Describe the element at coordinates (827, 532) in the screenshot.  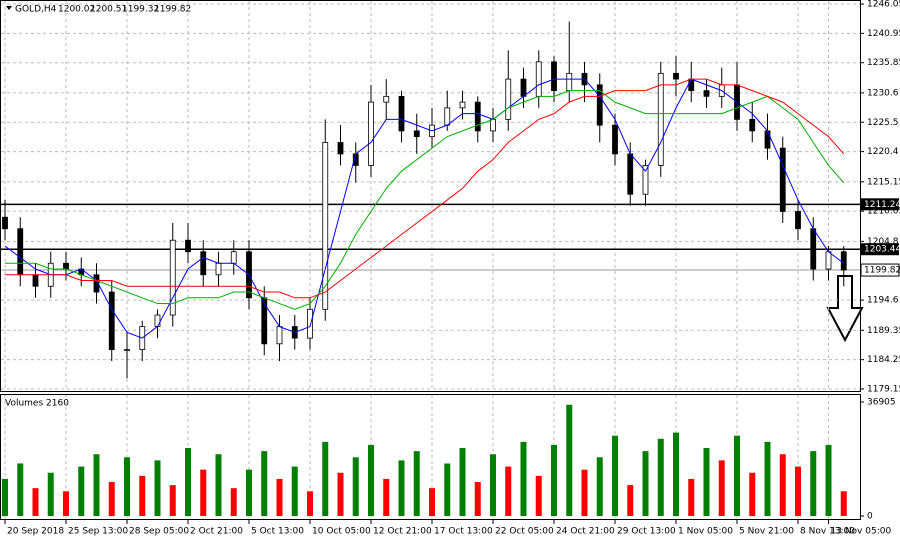
I see `x-tick-label: 8 Nov 13:00` at that location.